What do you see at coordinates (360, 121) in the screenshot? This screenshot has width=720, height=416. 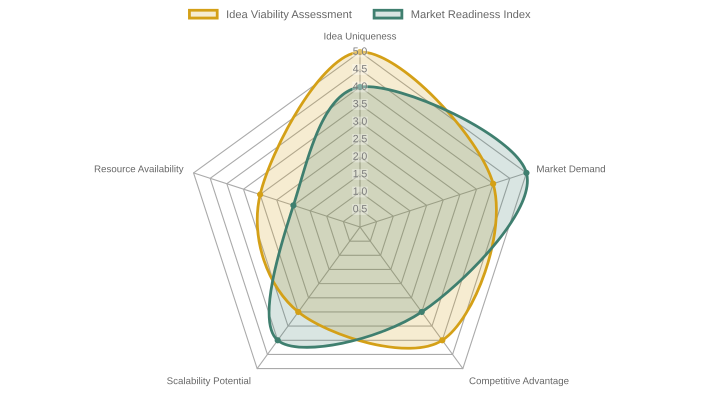 I see `y-tick-label: 3.0` at bounding box center [360, 121].